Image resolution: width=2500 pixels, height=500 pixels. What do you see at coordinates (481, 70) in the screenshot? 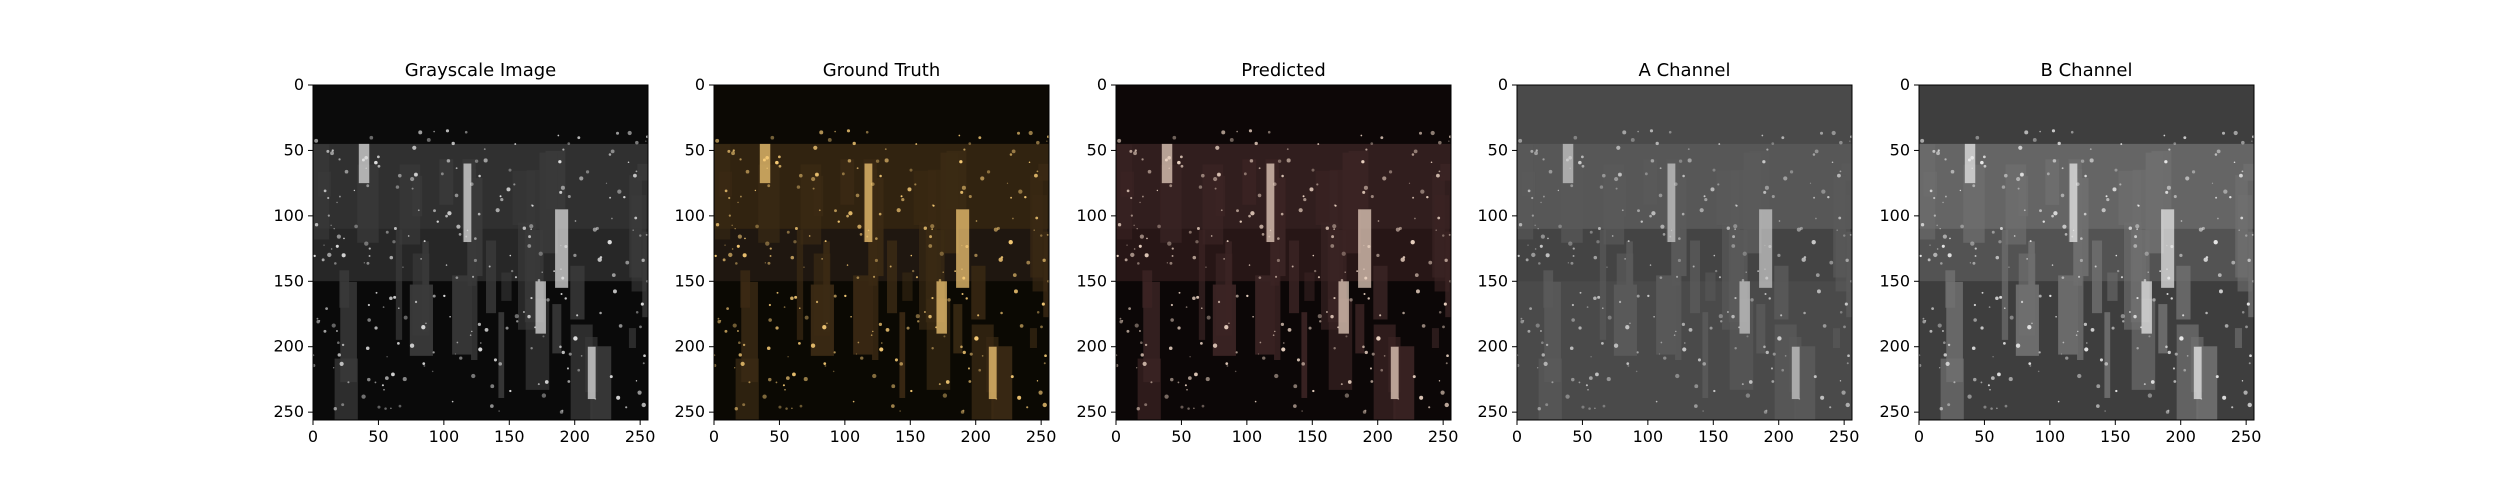
I see `panel-title: Grayscale Image` at bounding box center [481, 70].